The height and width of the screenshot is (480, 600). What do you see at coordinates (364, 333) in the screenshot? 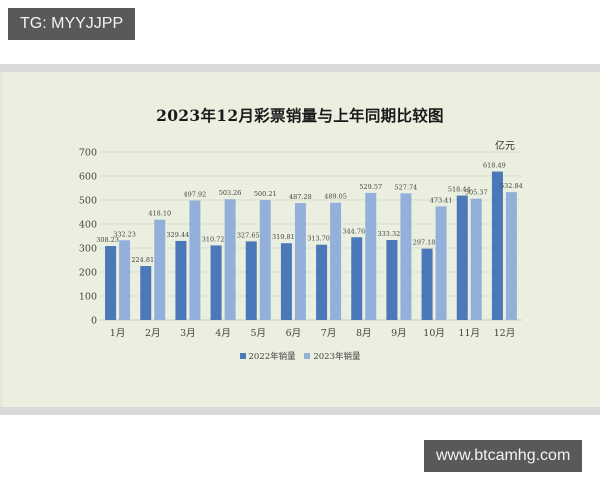
I see `x-tick-label: 8月` at bounding box center [364, 333].